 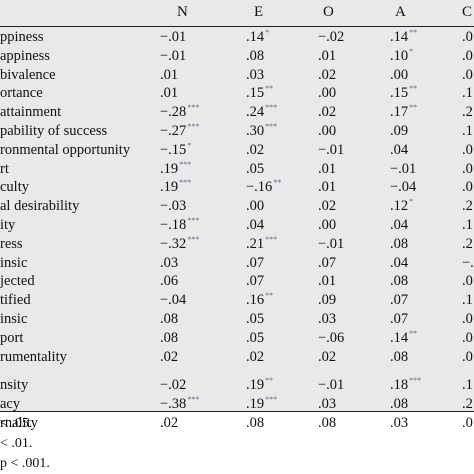 I want to click on footnote-p05: < .05., so click(x=16, y=423).